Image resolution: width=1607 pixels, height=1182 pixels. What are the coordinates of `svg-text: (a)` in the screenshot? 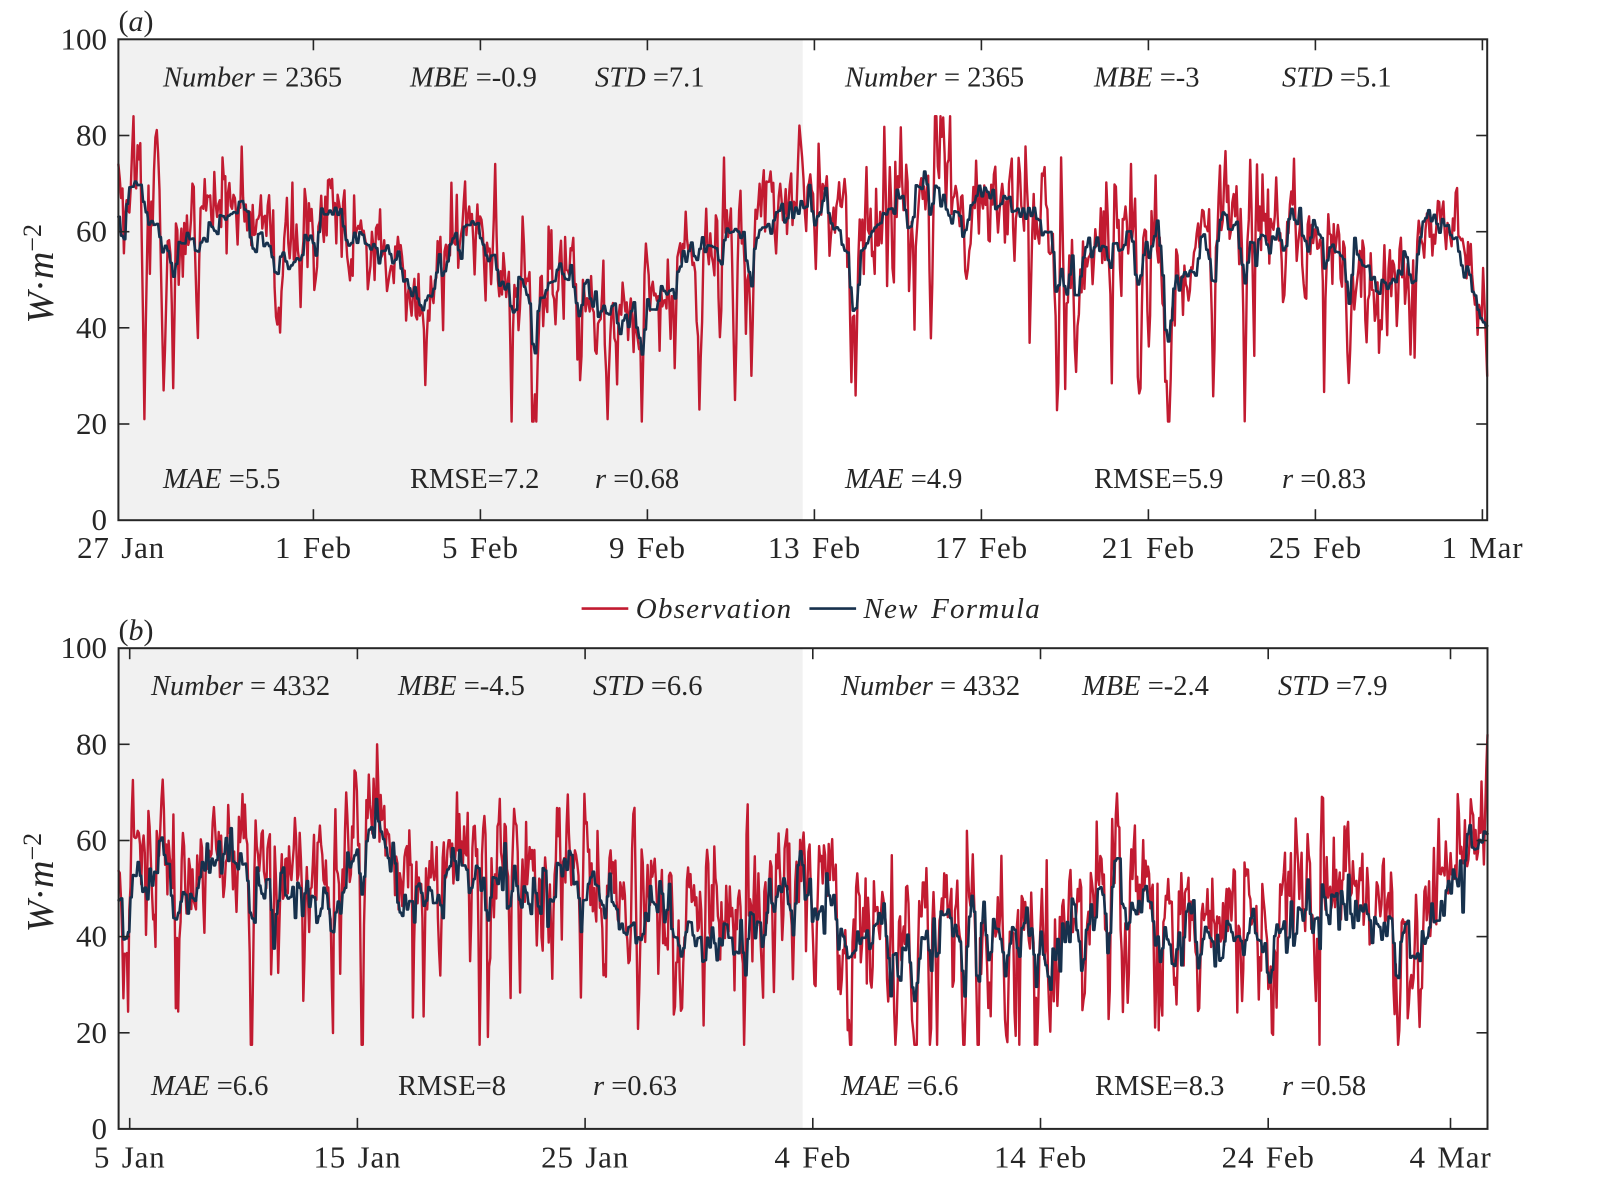 It's located at (136, 21).